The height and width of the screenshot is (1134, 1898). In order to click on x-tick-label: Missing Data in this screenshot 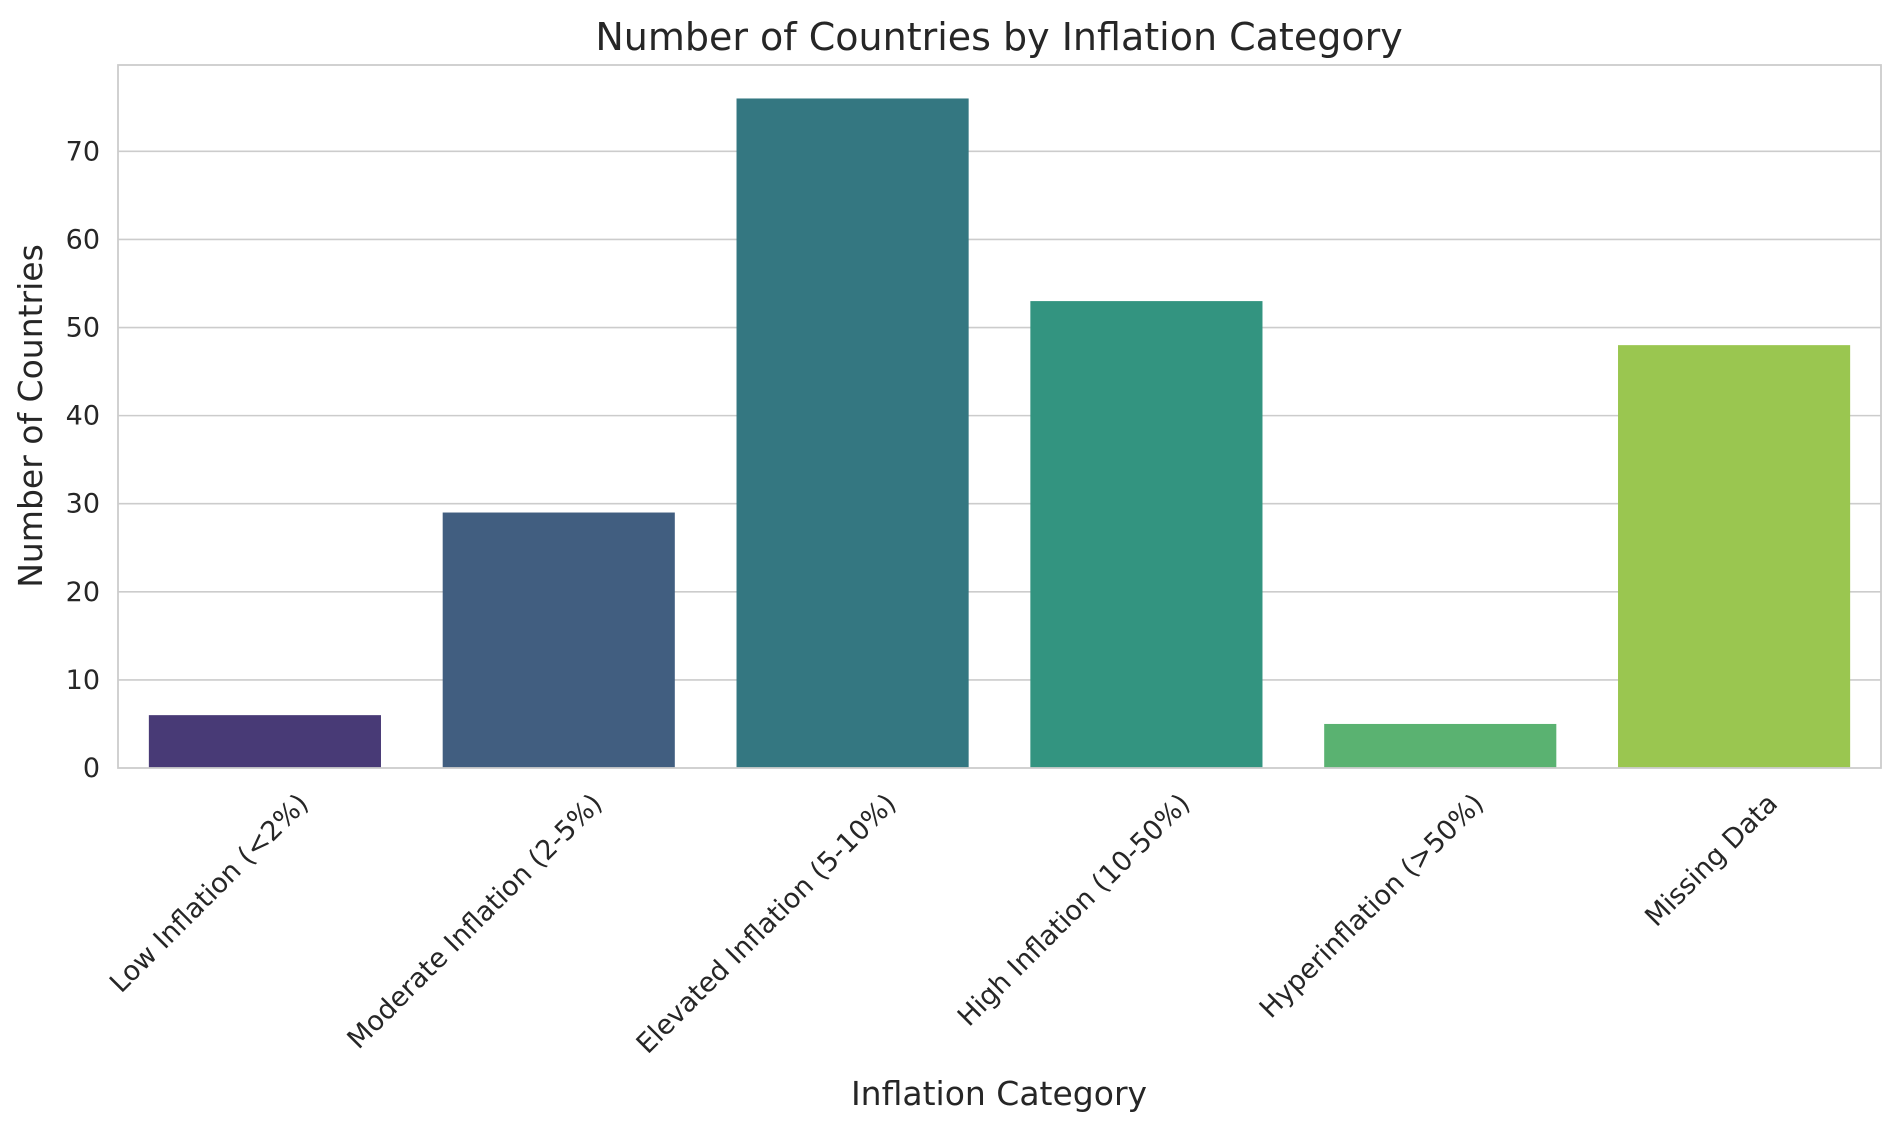, I will do `click(1711, 860)`.